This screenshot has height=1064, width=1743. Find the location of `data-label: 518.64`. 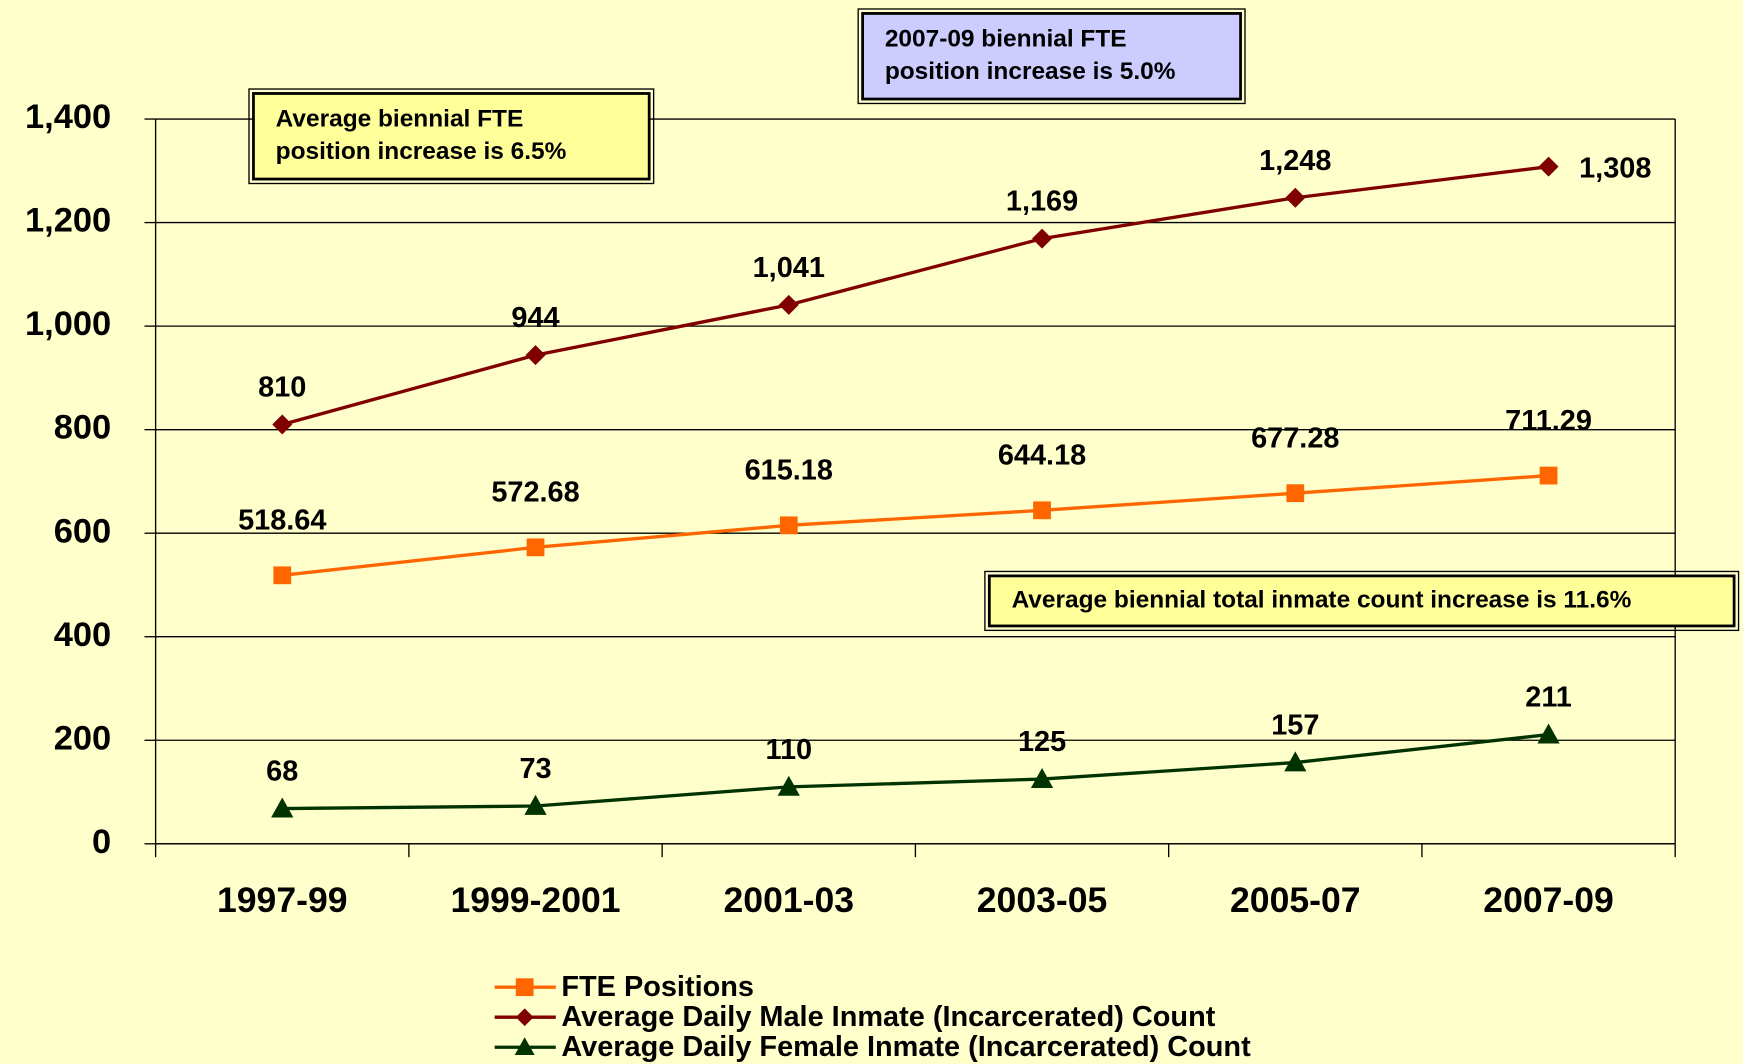

data-label: 518.64 is located at coordinates (282, 521).